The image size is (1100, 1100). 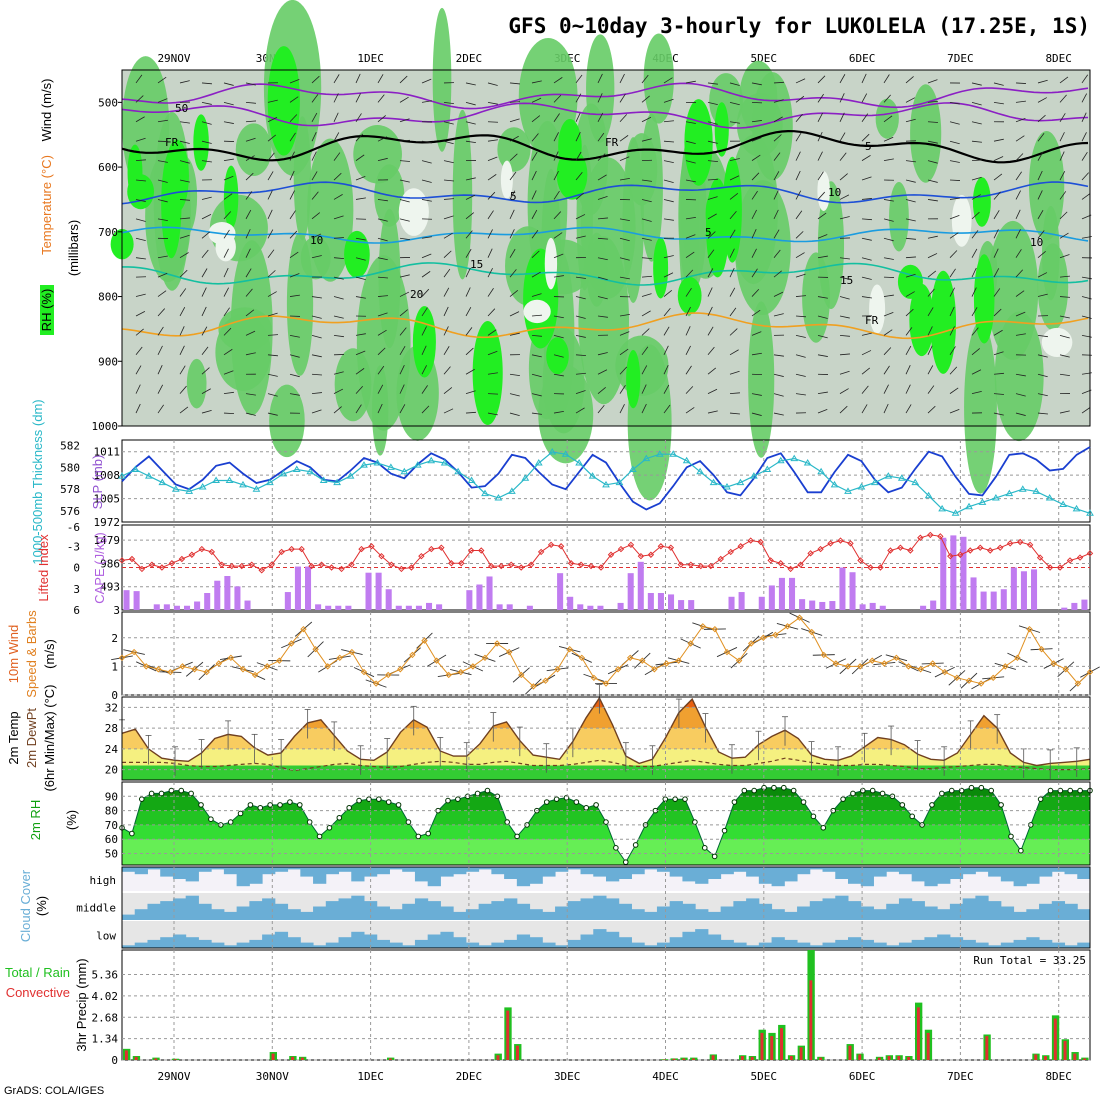 What do you see at coordinates (13, 737) in the screenshot?
I see `temp-ylabel-a: 2m Temp` at bounding box center [13, 737].